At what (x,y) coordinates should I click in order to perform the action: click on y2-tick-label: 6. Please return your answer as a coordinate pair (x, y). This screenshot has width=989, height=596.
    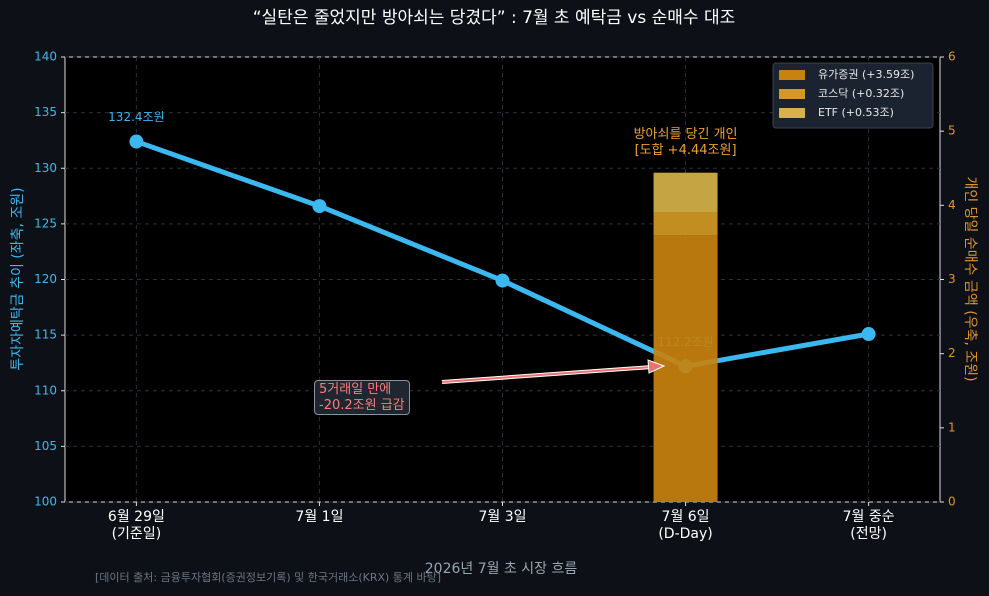
    Looking at the image, I should click on (952, 57).